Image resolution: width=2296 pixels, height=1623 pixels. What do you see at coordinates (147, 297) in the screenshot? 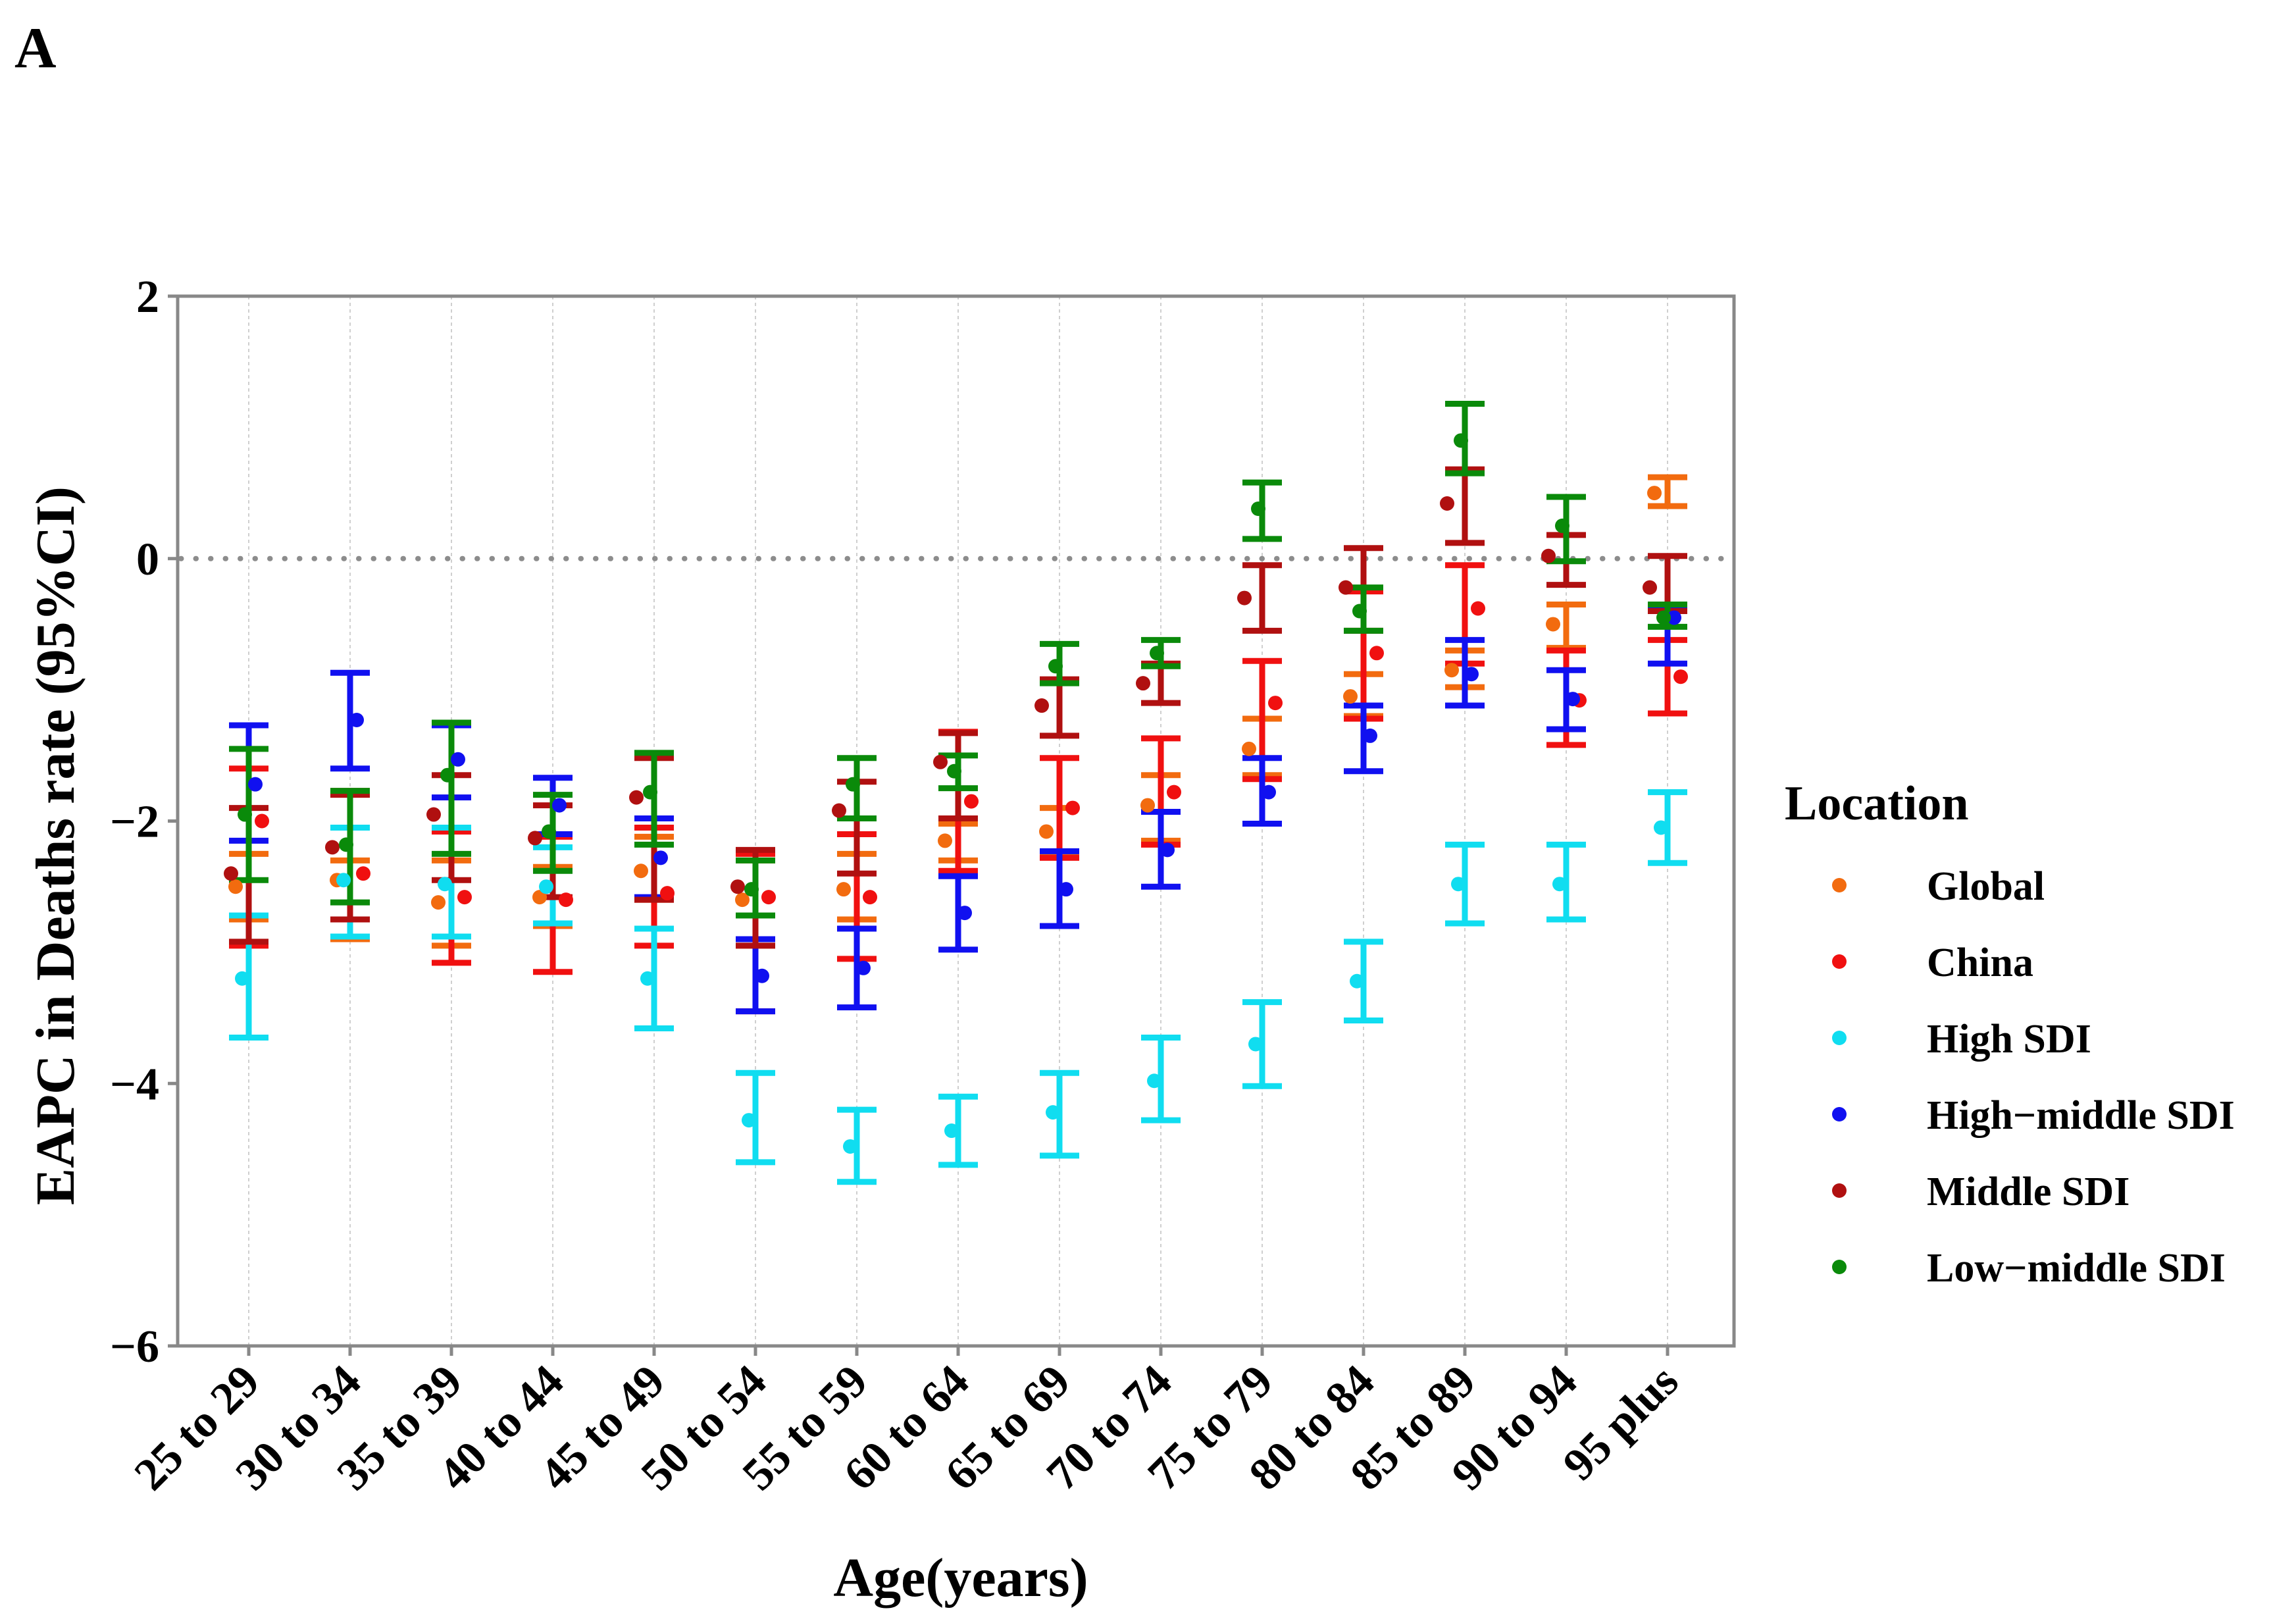
I see `y-tick-label: 2` at bounding box center [147, 297].